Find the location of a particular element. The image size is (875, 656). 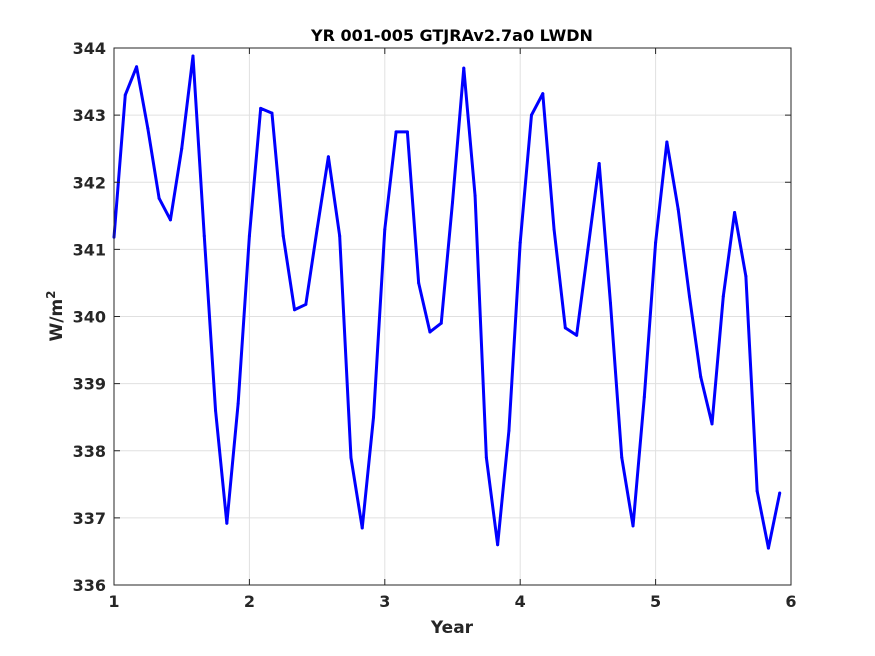

y-axis-label: W/m2 is located at coordinates (55, 315).